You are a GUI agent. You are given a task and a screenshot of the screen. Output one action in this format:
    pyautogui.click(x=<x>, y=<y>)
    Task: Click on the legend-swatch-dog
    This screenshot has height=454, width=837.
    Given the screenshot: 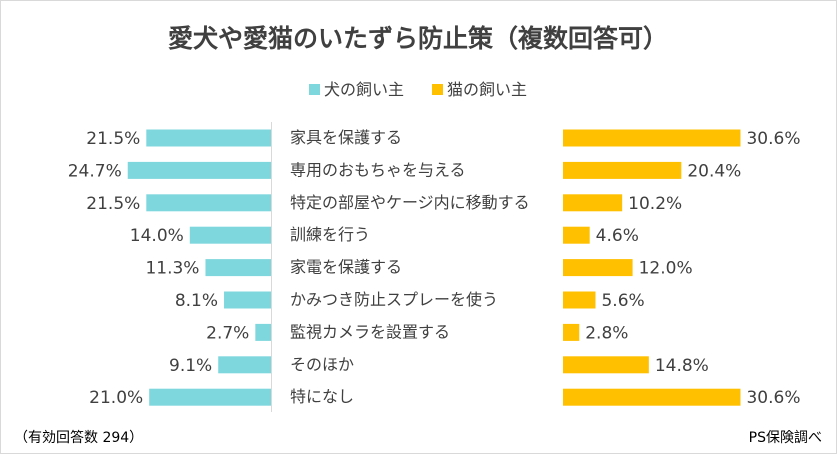 What is the action you would take?
    pyautogui.click(x=314, y=89)
    